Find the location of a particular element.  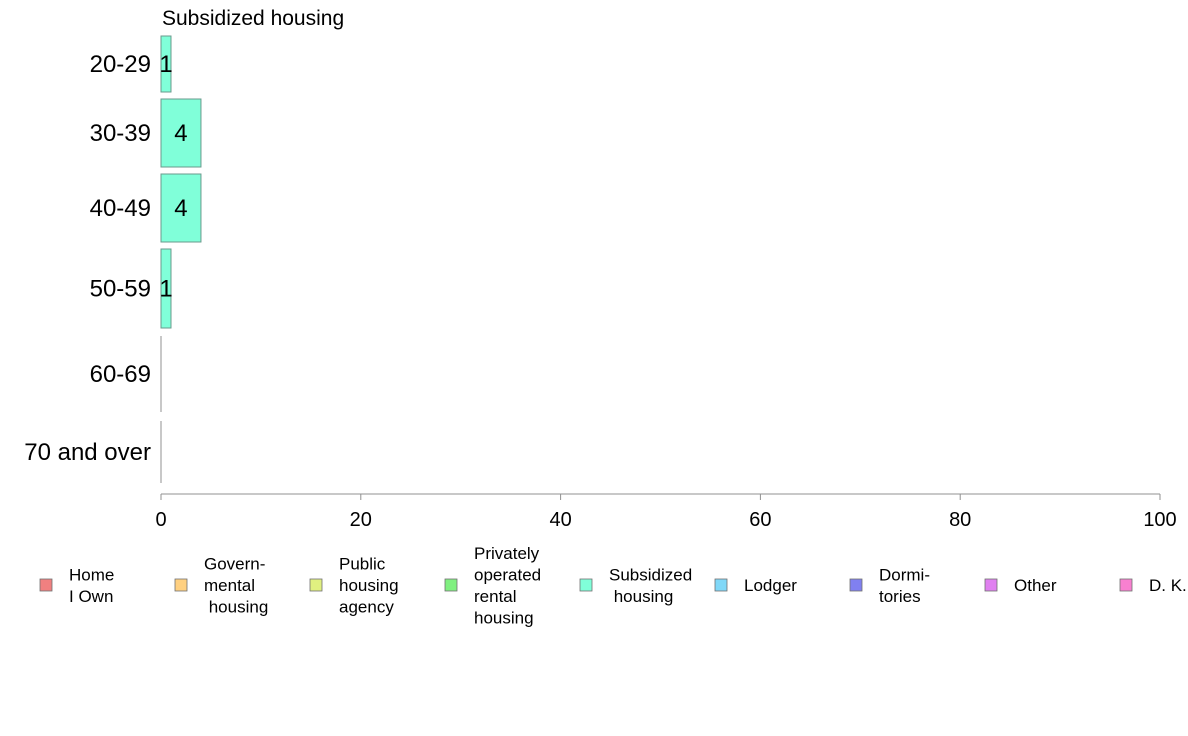

x-tick-label: 40 is located at coordinates (560, 520).